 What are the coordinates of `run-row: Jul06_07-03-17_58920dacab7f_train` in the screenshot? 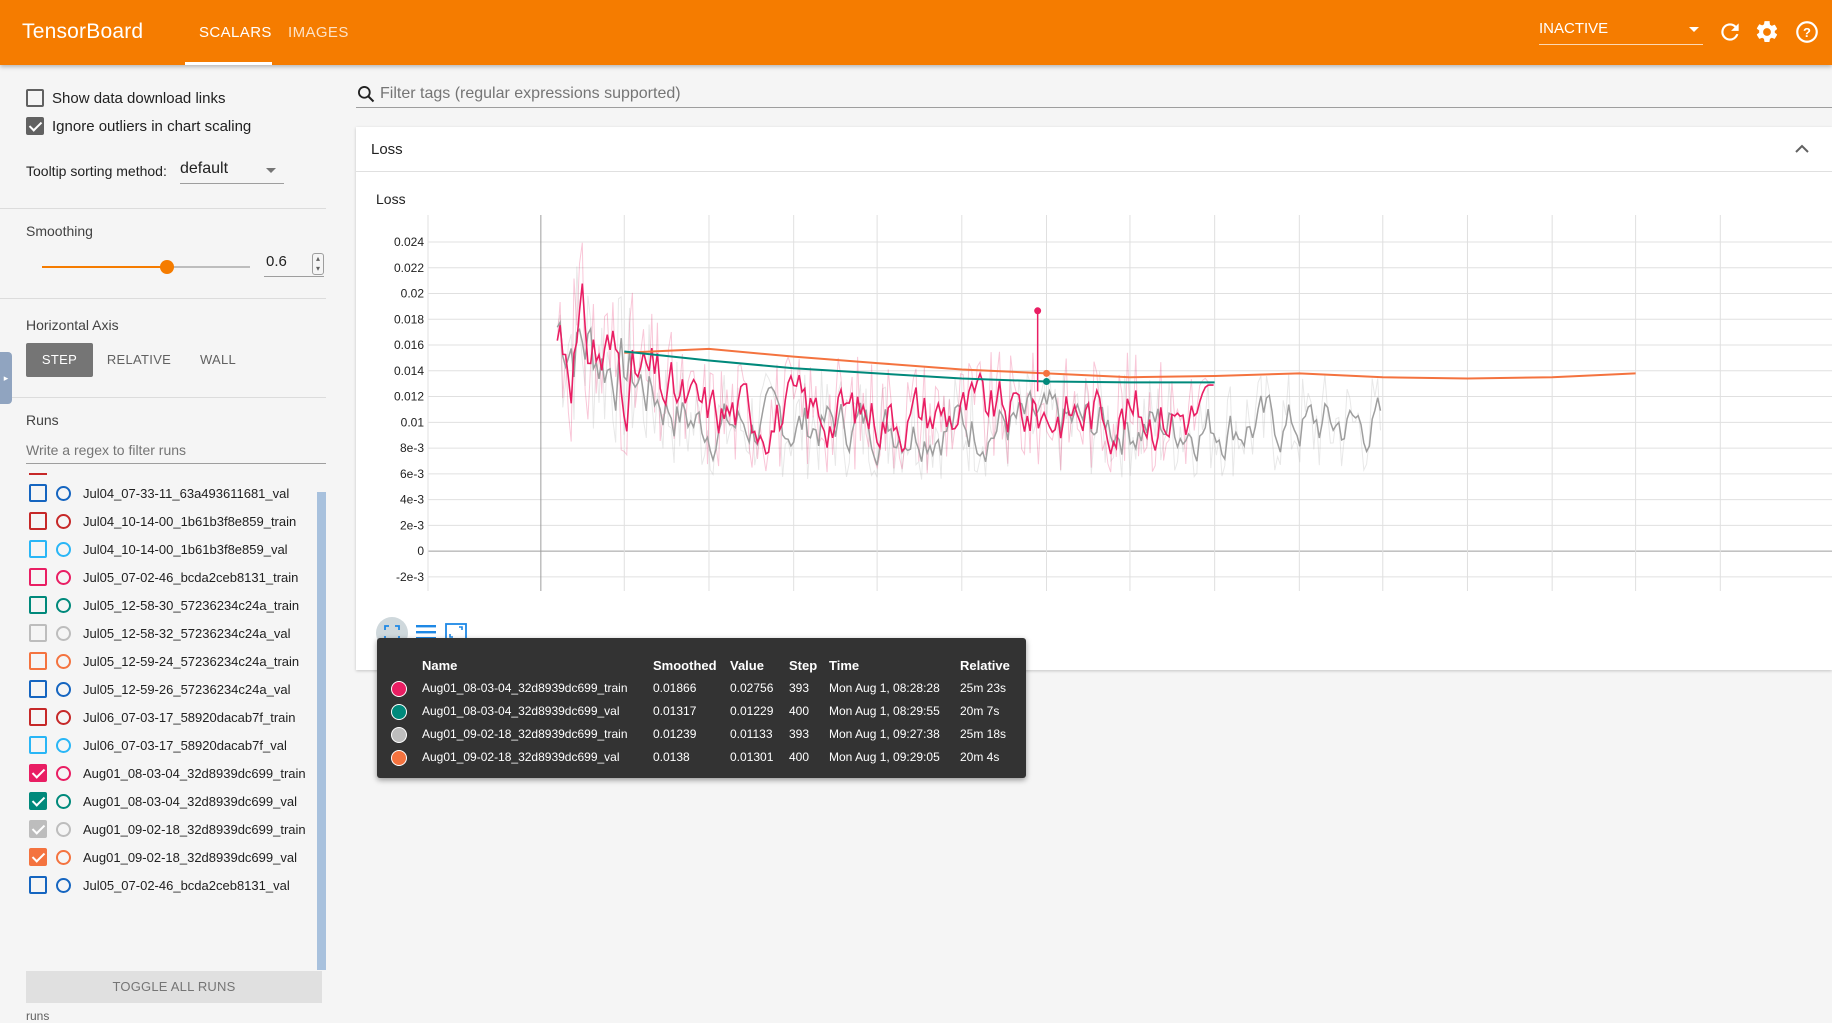 It's located at (162, 717).